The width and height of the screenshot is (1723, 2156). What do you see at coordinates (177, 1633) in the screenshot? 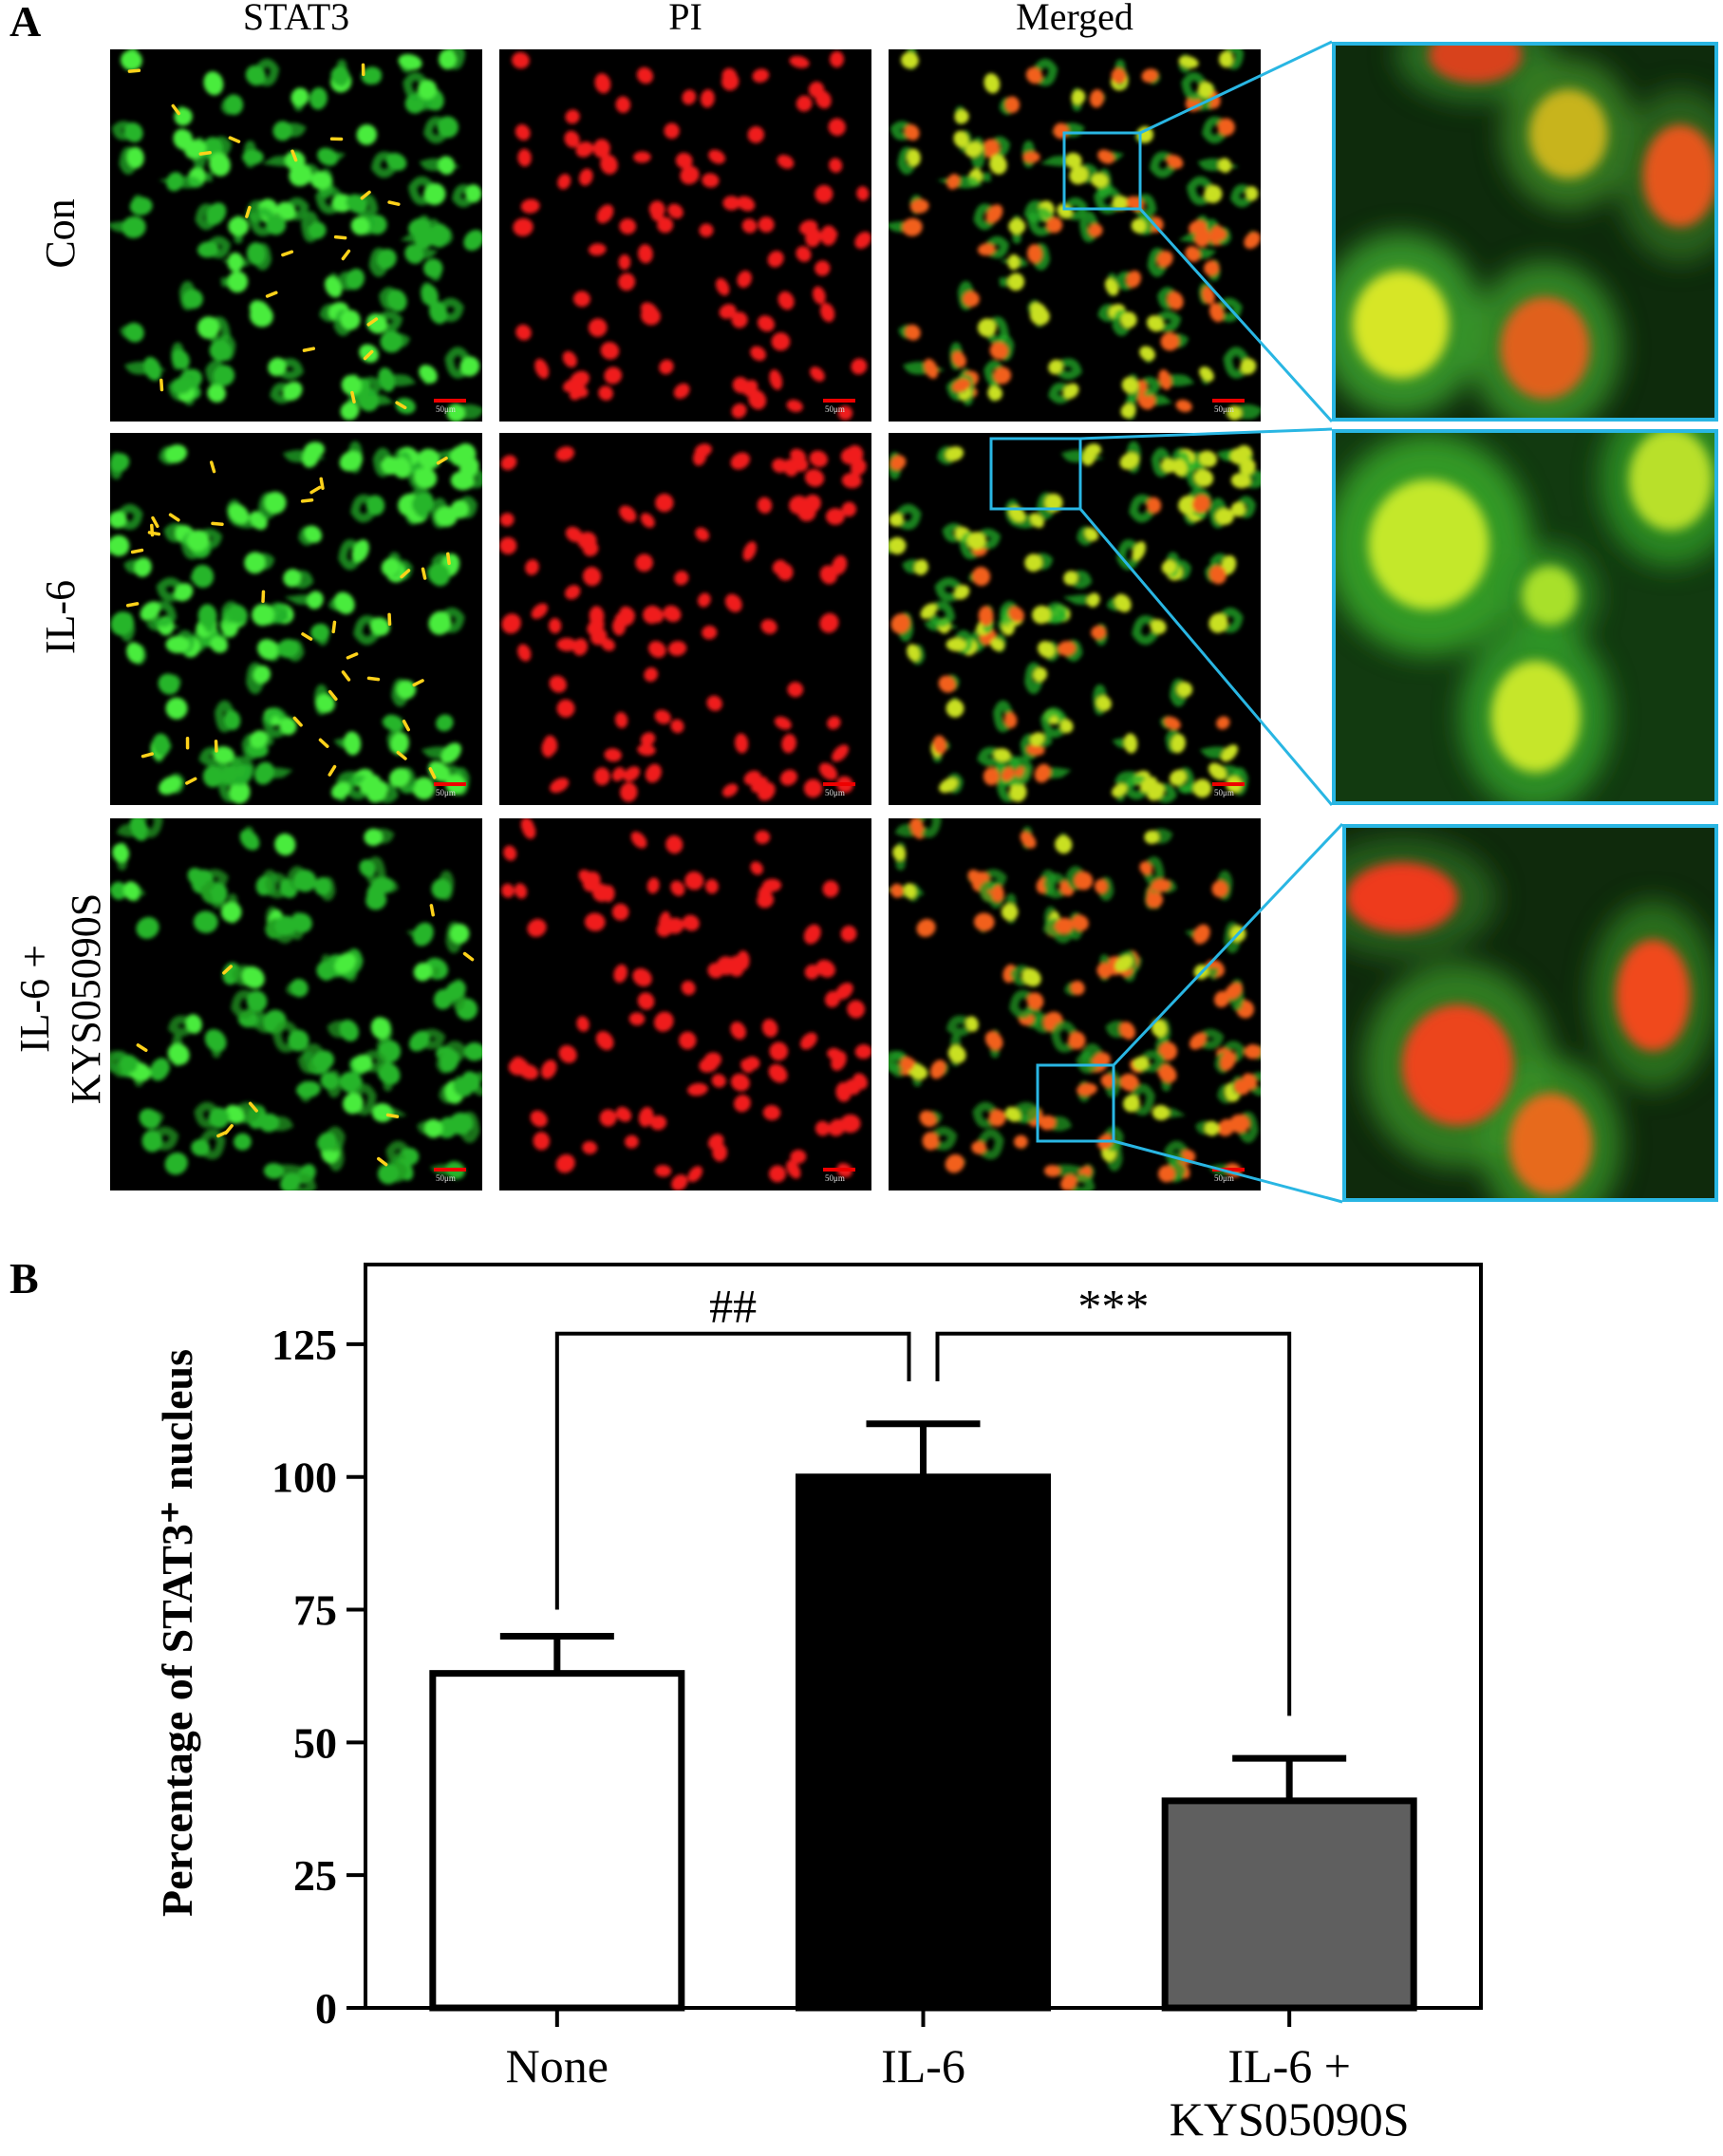
I see `y-axis-label: Percentage of STAT3⁺ nucleus` at bounding box center [177, 1633].